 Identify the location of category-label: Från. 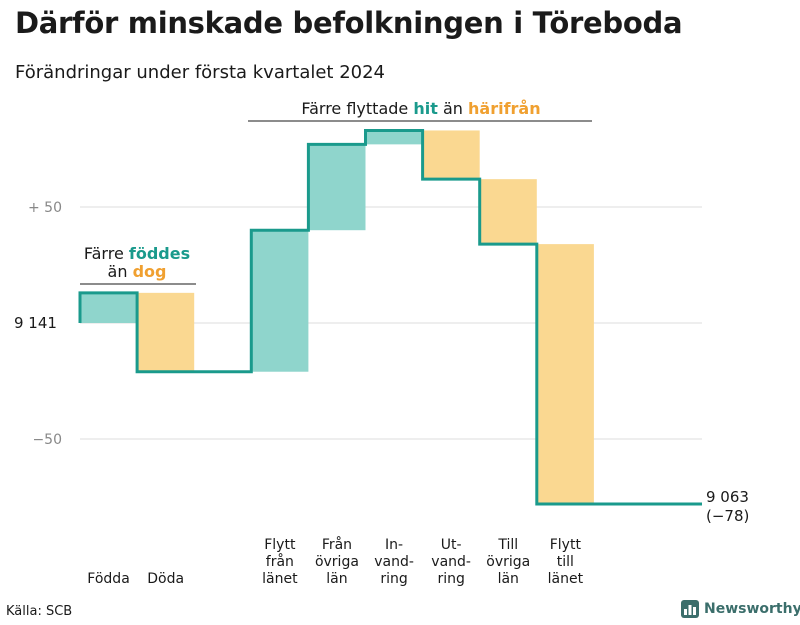
(337, 544).